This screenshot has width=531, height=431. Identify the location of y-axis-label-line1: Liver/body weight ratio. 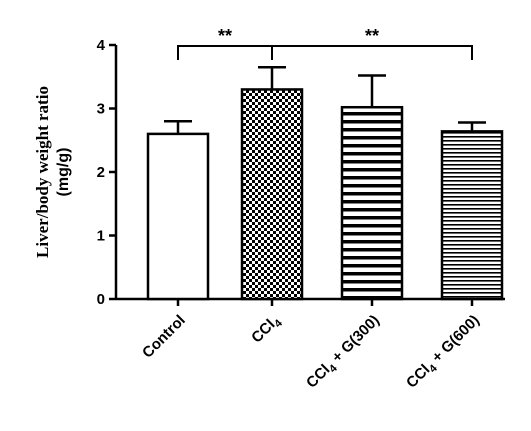
(42, 172).